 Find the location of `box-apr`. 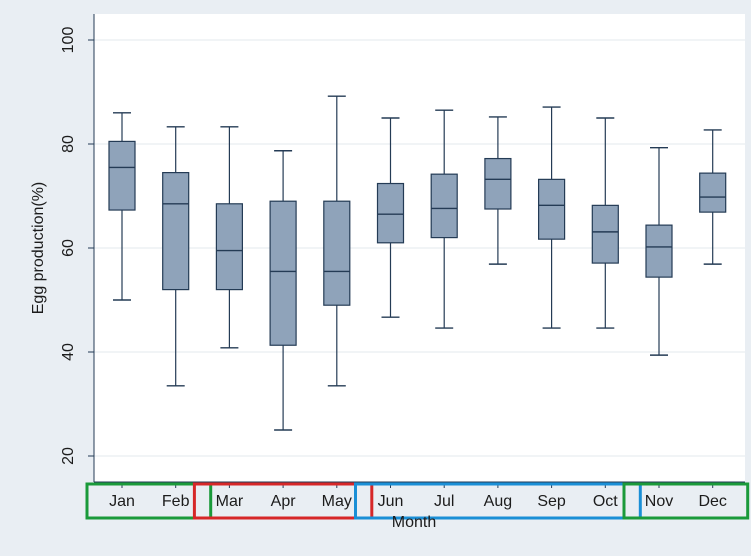

box-apr is located at coordinates (283, 290).